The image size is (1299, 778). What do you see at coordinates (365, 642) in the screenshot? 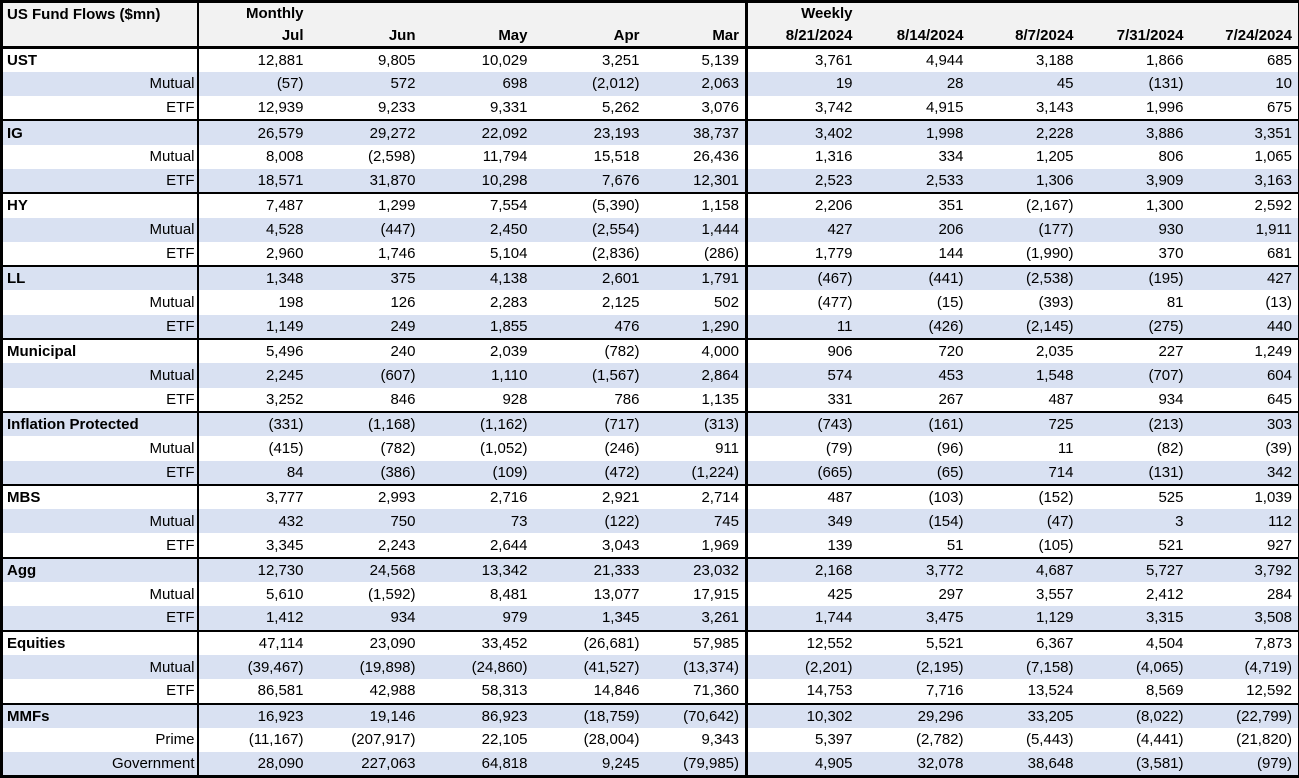
I see `data-cell: 23,090` at bounding box center [365, 642].